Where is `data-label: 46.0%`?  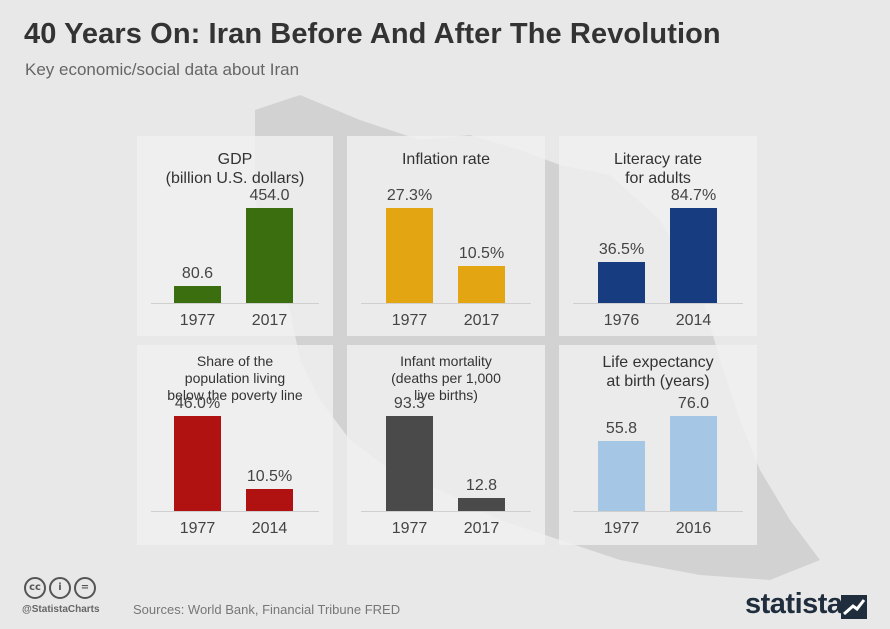
data-label: 46.0% is located at coordinates (197, 403).